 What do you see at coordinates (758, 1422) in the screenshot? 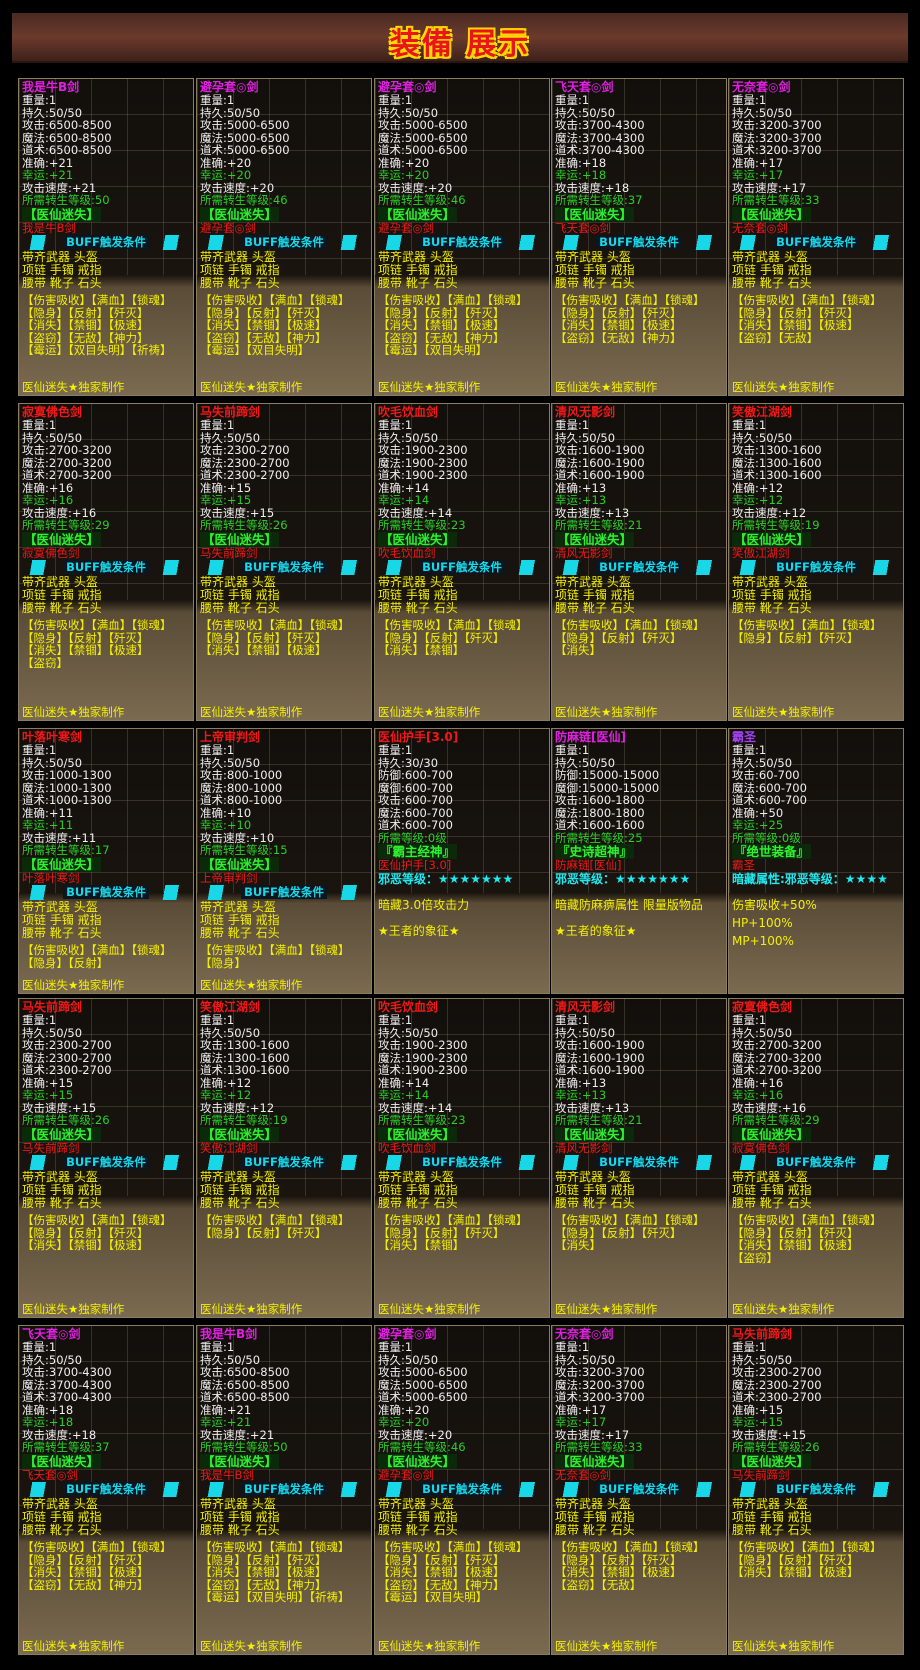
I see `item-luck: 幸运:+15` at bounding box center [758, 1422].